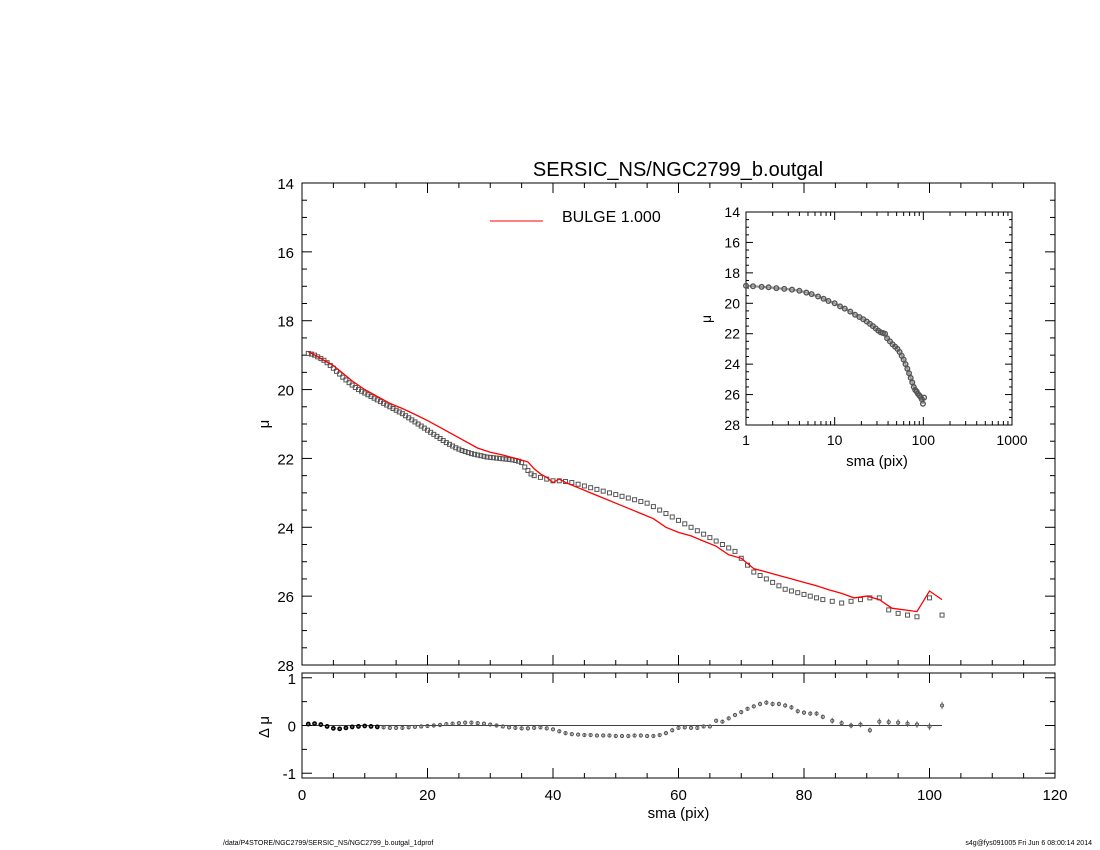  What do you see at coordinates (285, 459) in the screenshot?
I see `y-tick-label: 22` at bounding box center [285, 459].